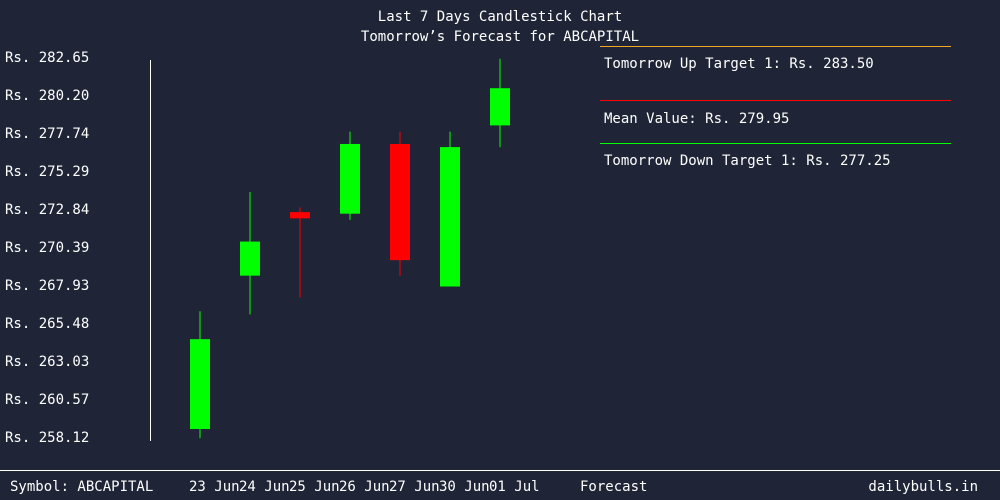 This screenshot has width=1000, height=500. What do you see at coordinates (747, 161) in the screenshot?
I see `down-target-label: Tomorrow Down Target 1: Rs. 277.25` at bounding box center [747, 161].